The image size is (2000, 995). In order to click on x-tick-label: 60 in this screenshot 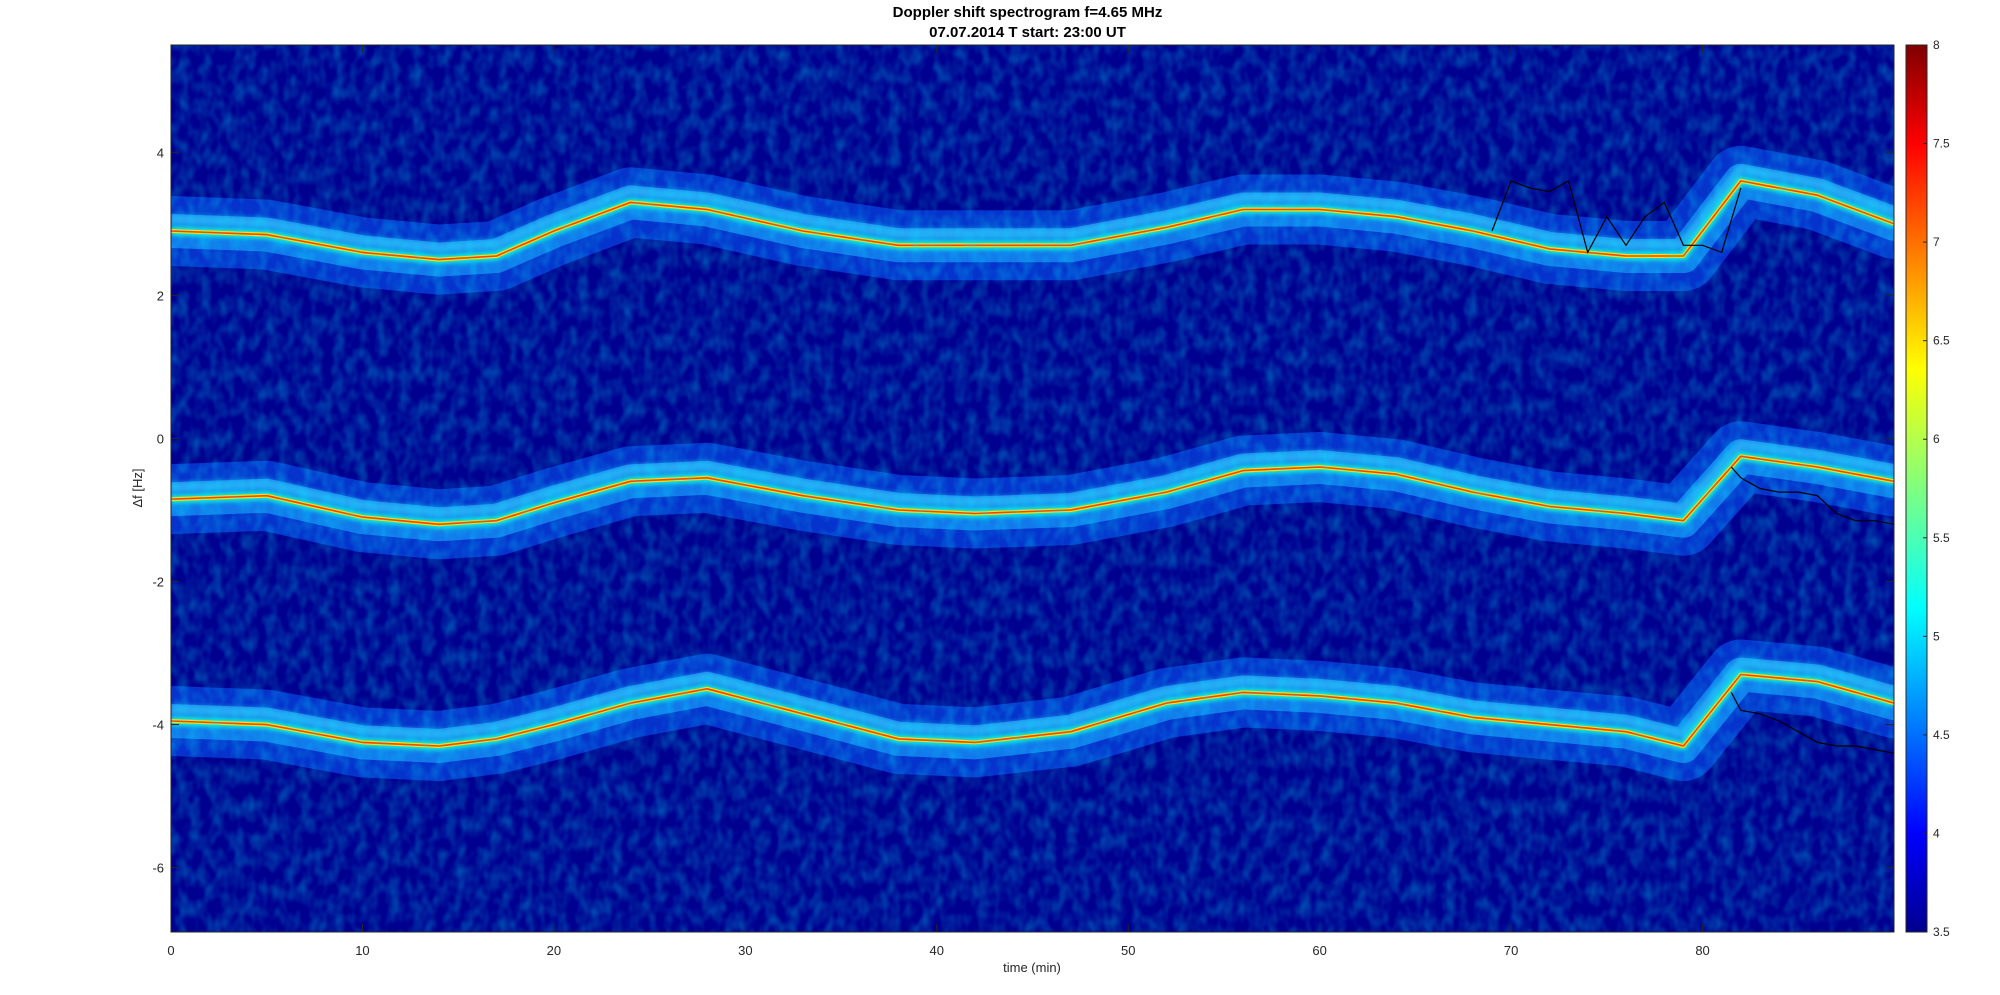, I will do `click(1319, 950)`.